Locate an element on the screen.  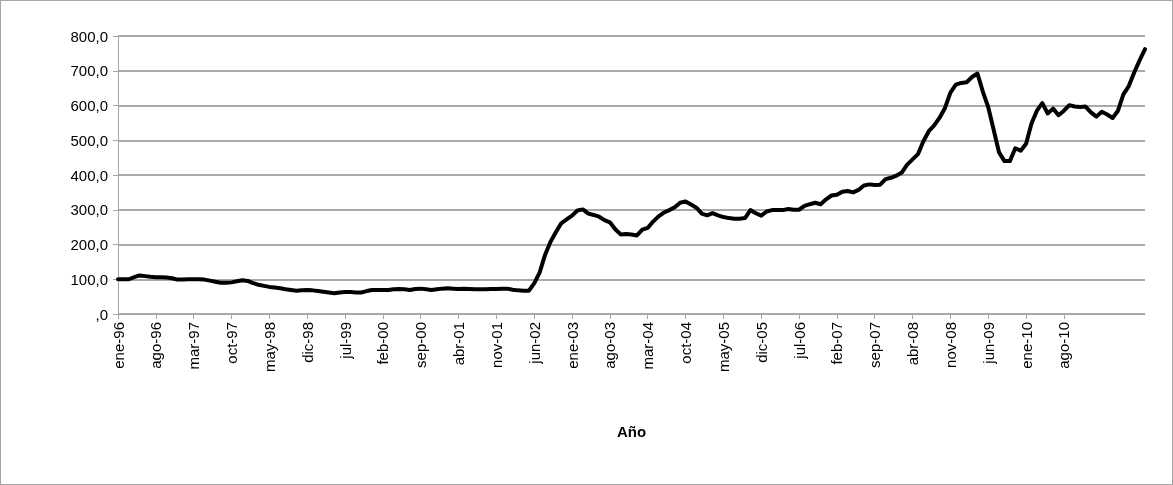
y-tick-label: 500,0 is located at coordinates (89, 140).